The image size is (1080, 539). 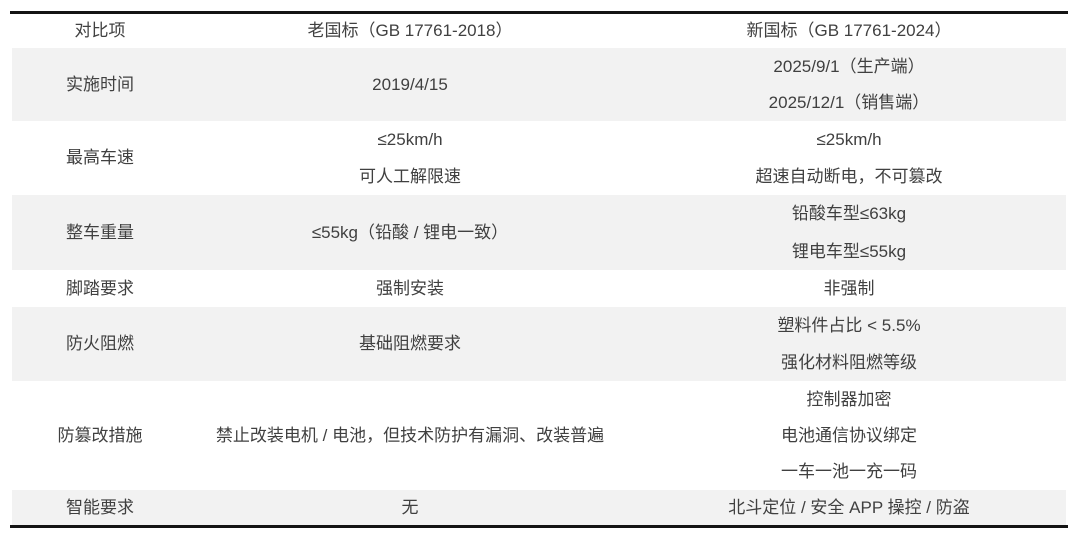 I want to click on table-row-max-speed: 最高车速 ≤25km/h 可人工解限速 ≤25km/h 超速自动断电，不可篡改, so click(x=539, y=158).